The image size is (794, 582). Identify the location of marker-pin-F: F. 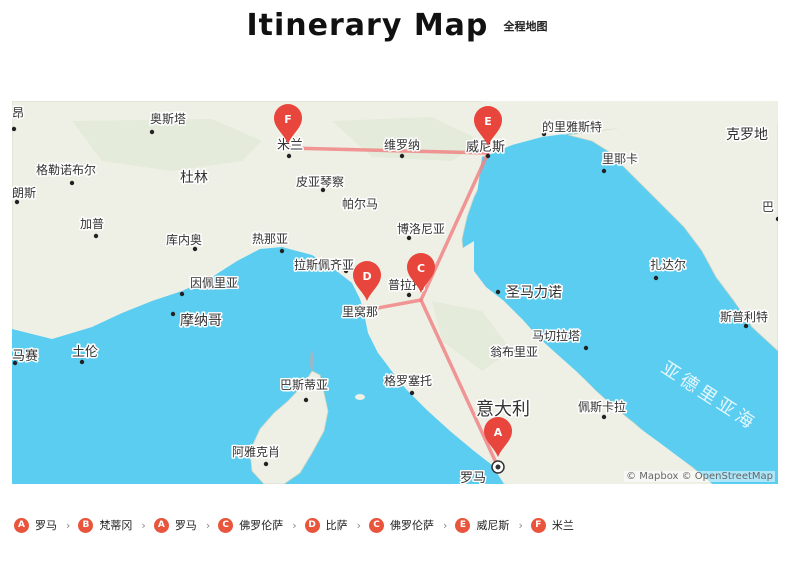
(288, 124).